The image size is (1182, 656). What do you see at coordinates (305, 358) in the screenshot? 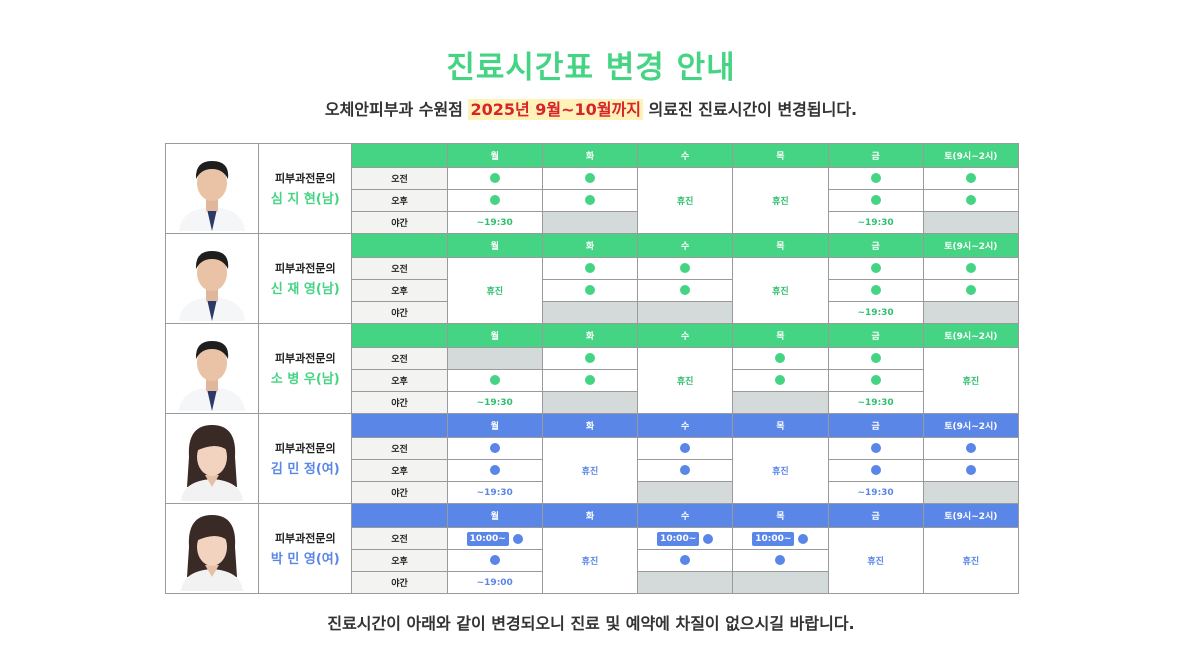
I see `doctor-role: 피부과전문의` at bounding box center [305, 358].